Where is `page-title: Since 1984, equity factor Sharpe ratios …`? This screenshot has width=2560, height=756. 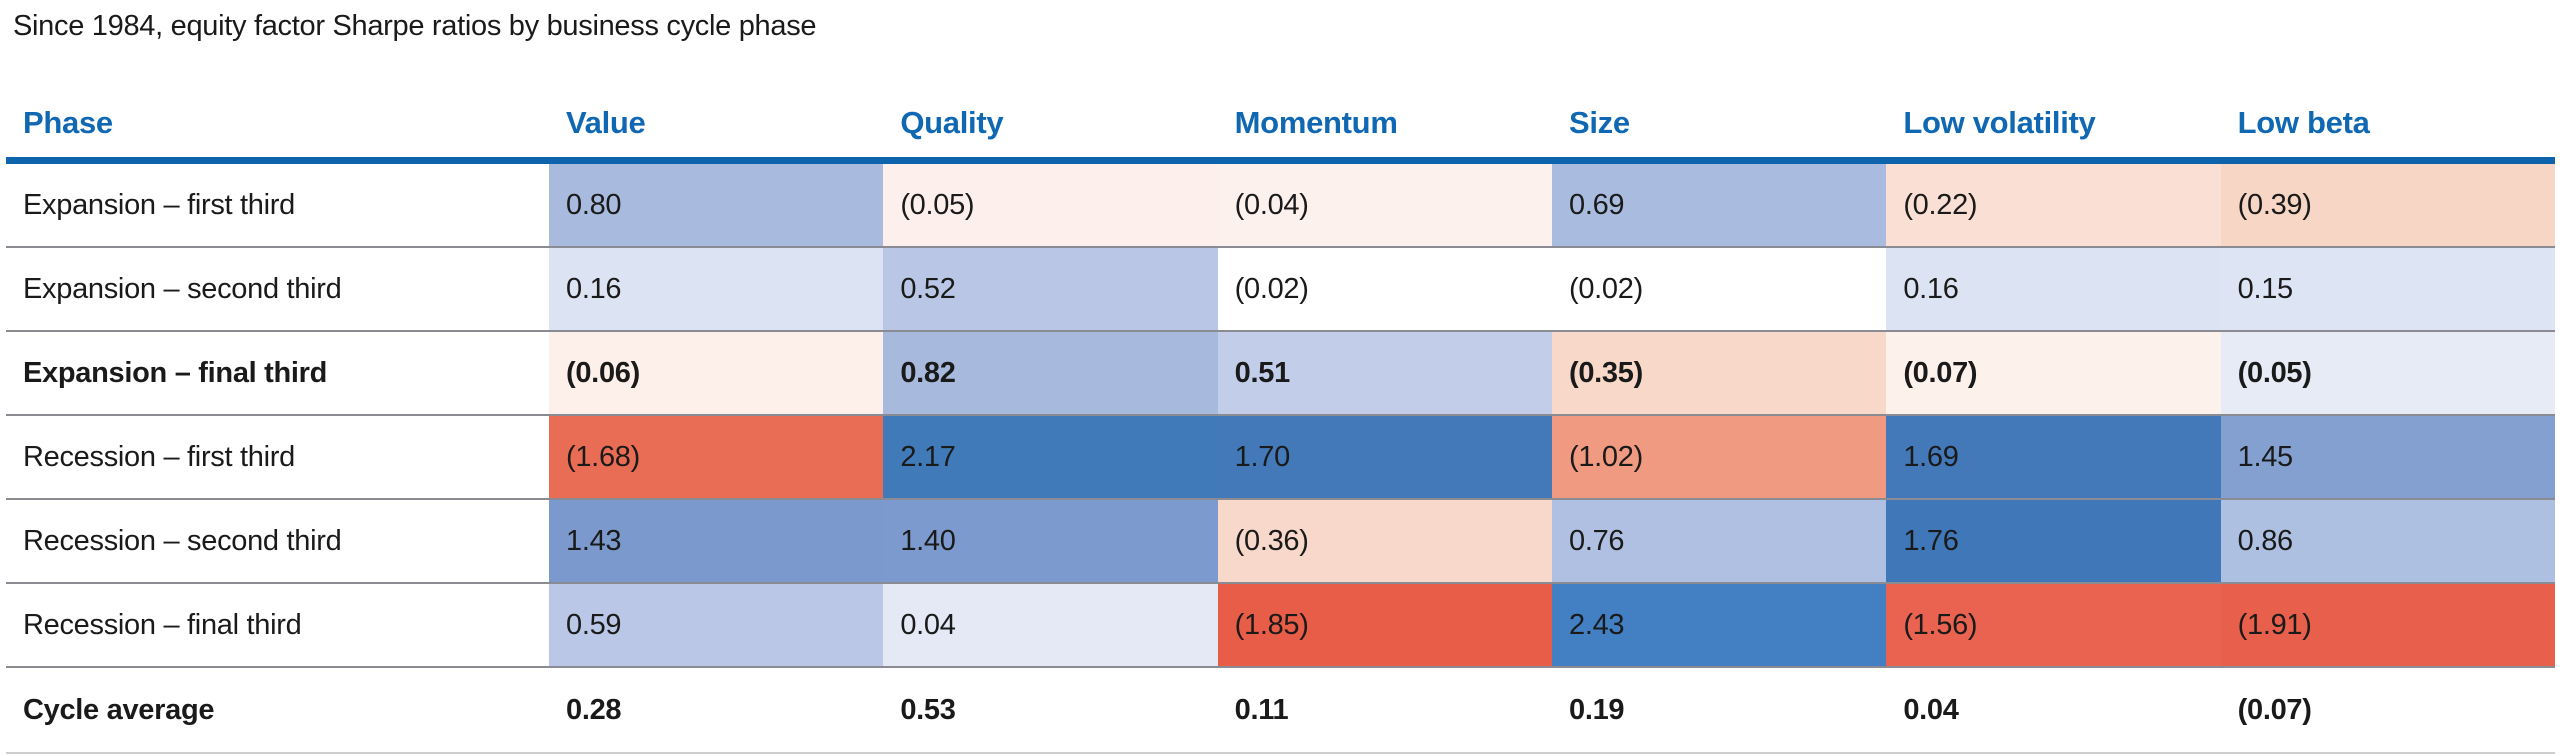 page-title: Since 1984, equity factor Sharpe ratios … is located at coordinates (415, 26).